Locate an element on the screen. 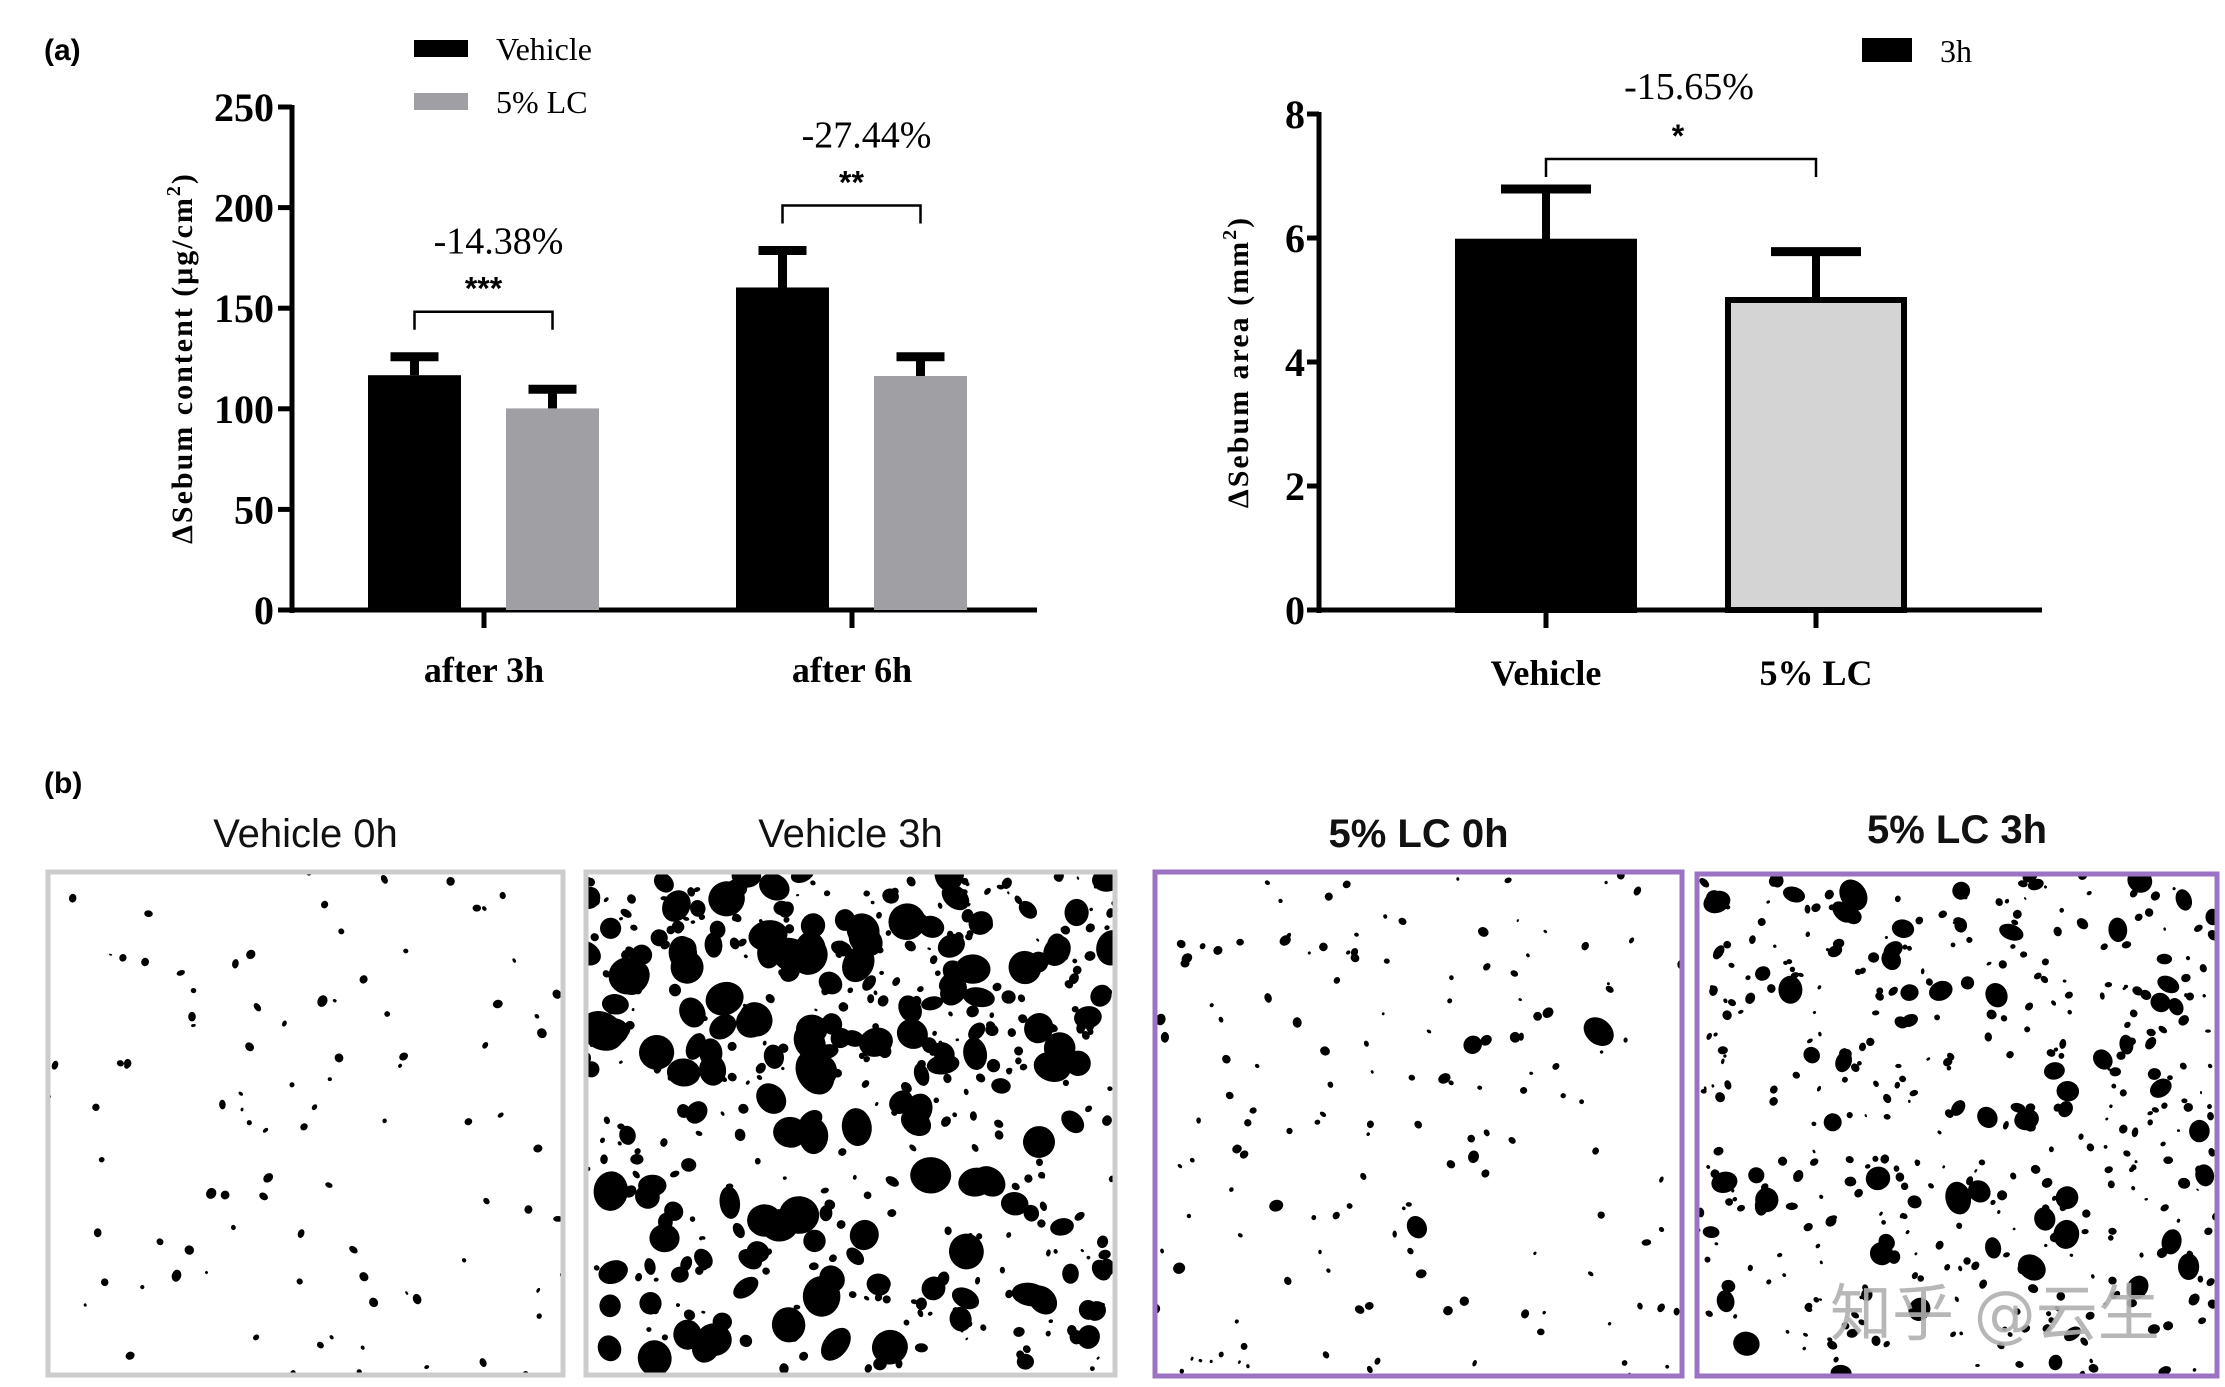 The width and height of the screenshot is (2225, 1387). y-tick-label: 200 is located at coordinates (244, 208).